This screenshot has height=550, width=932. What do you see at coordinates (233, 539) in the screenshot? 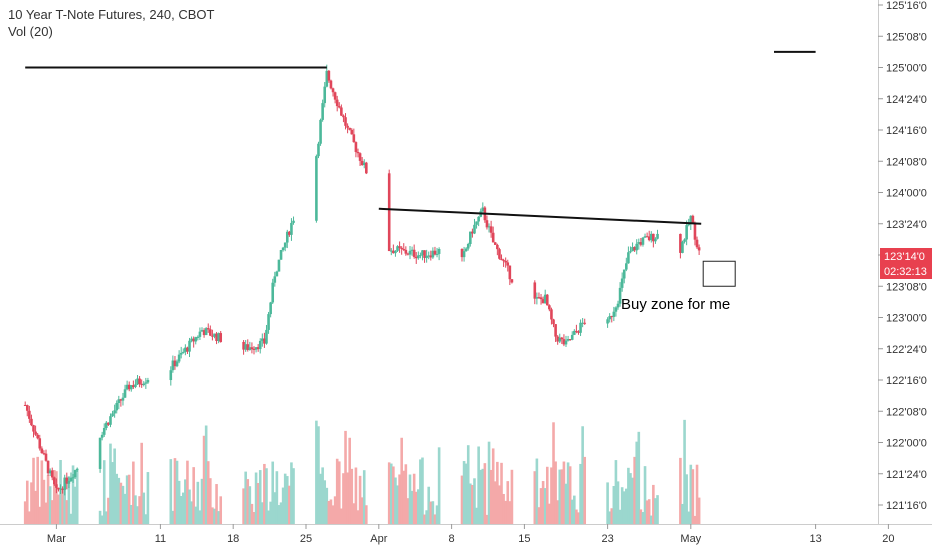
I see `time-tick-label: 18` at bounding box center [233, 539].